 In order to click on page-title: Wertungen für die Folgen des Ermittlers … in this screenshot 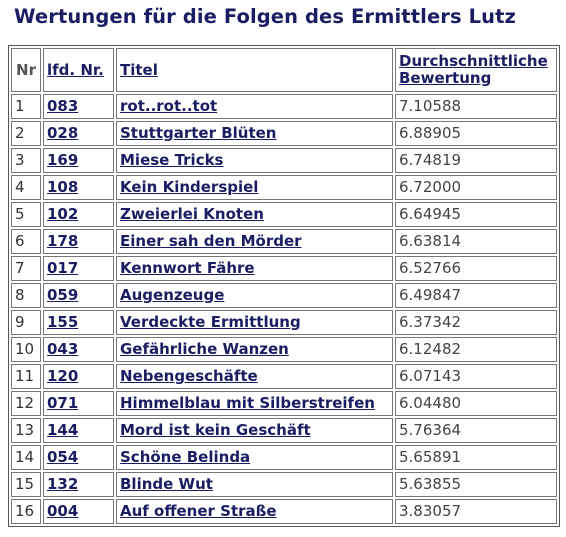, I will do `click(265, 16)`.